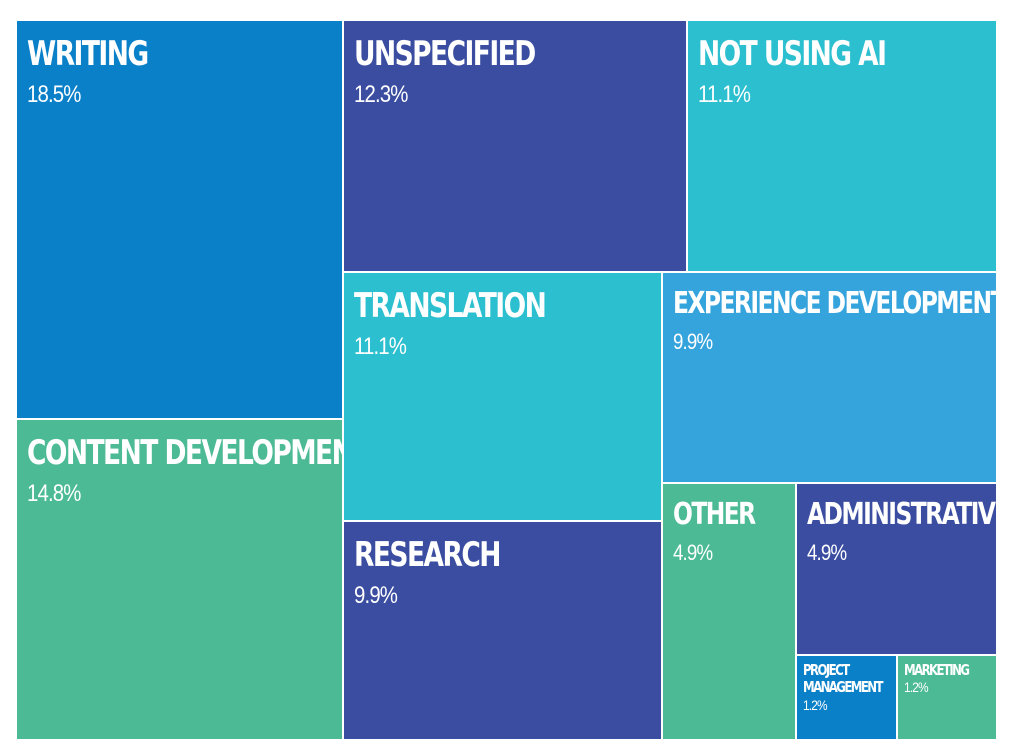 The height and width of the screenshot is (756, 1023). Describe the element at coordinates (88, 54) in the screenshot. I see `tile-label: WRITING` at that location.